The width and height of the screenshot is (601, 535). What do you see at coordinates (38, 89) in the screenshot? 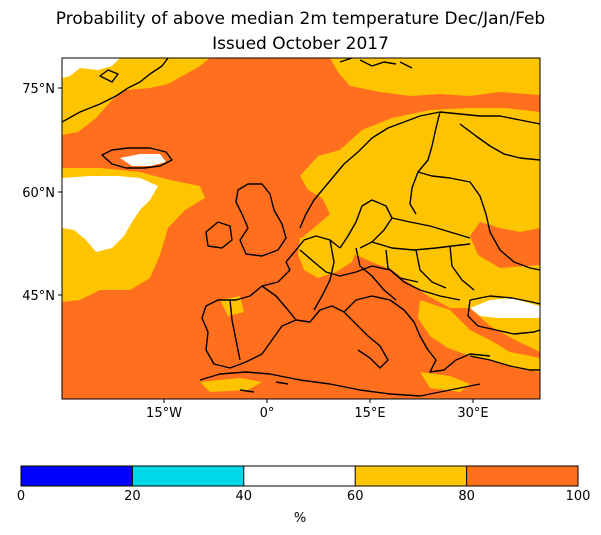
I see `lat-tick-75n: 75°N` at bounding box center [38, 89].